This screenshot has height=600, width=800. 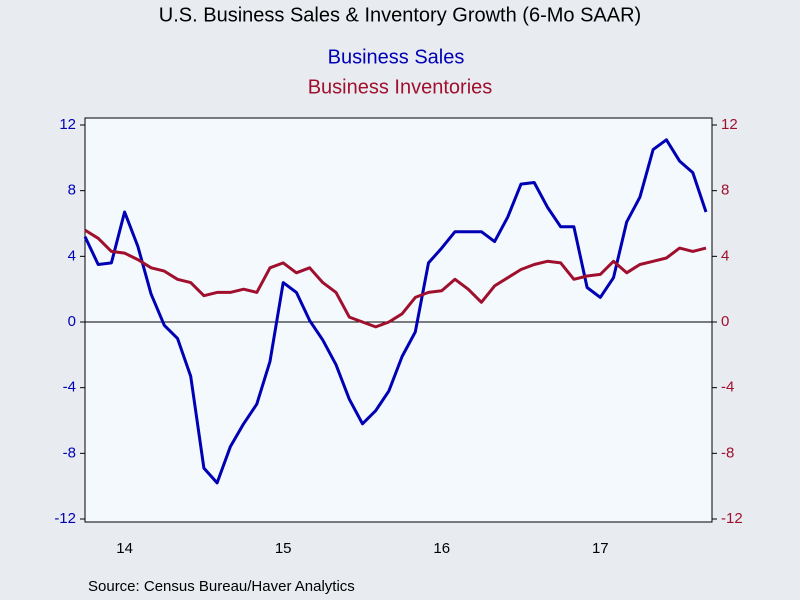 What do you see at coordinates (725, 321) in the screenshot?
I see `y2-tick-label: 0` at bounding box center [725, 321].